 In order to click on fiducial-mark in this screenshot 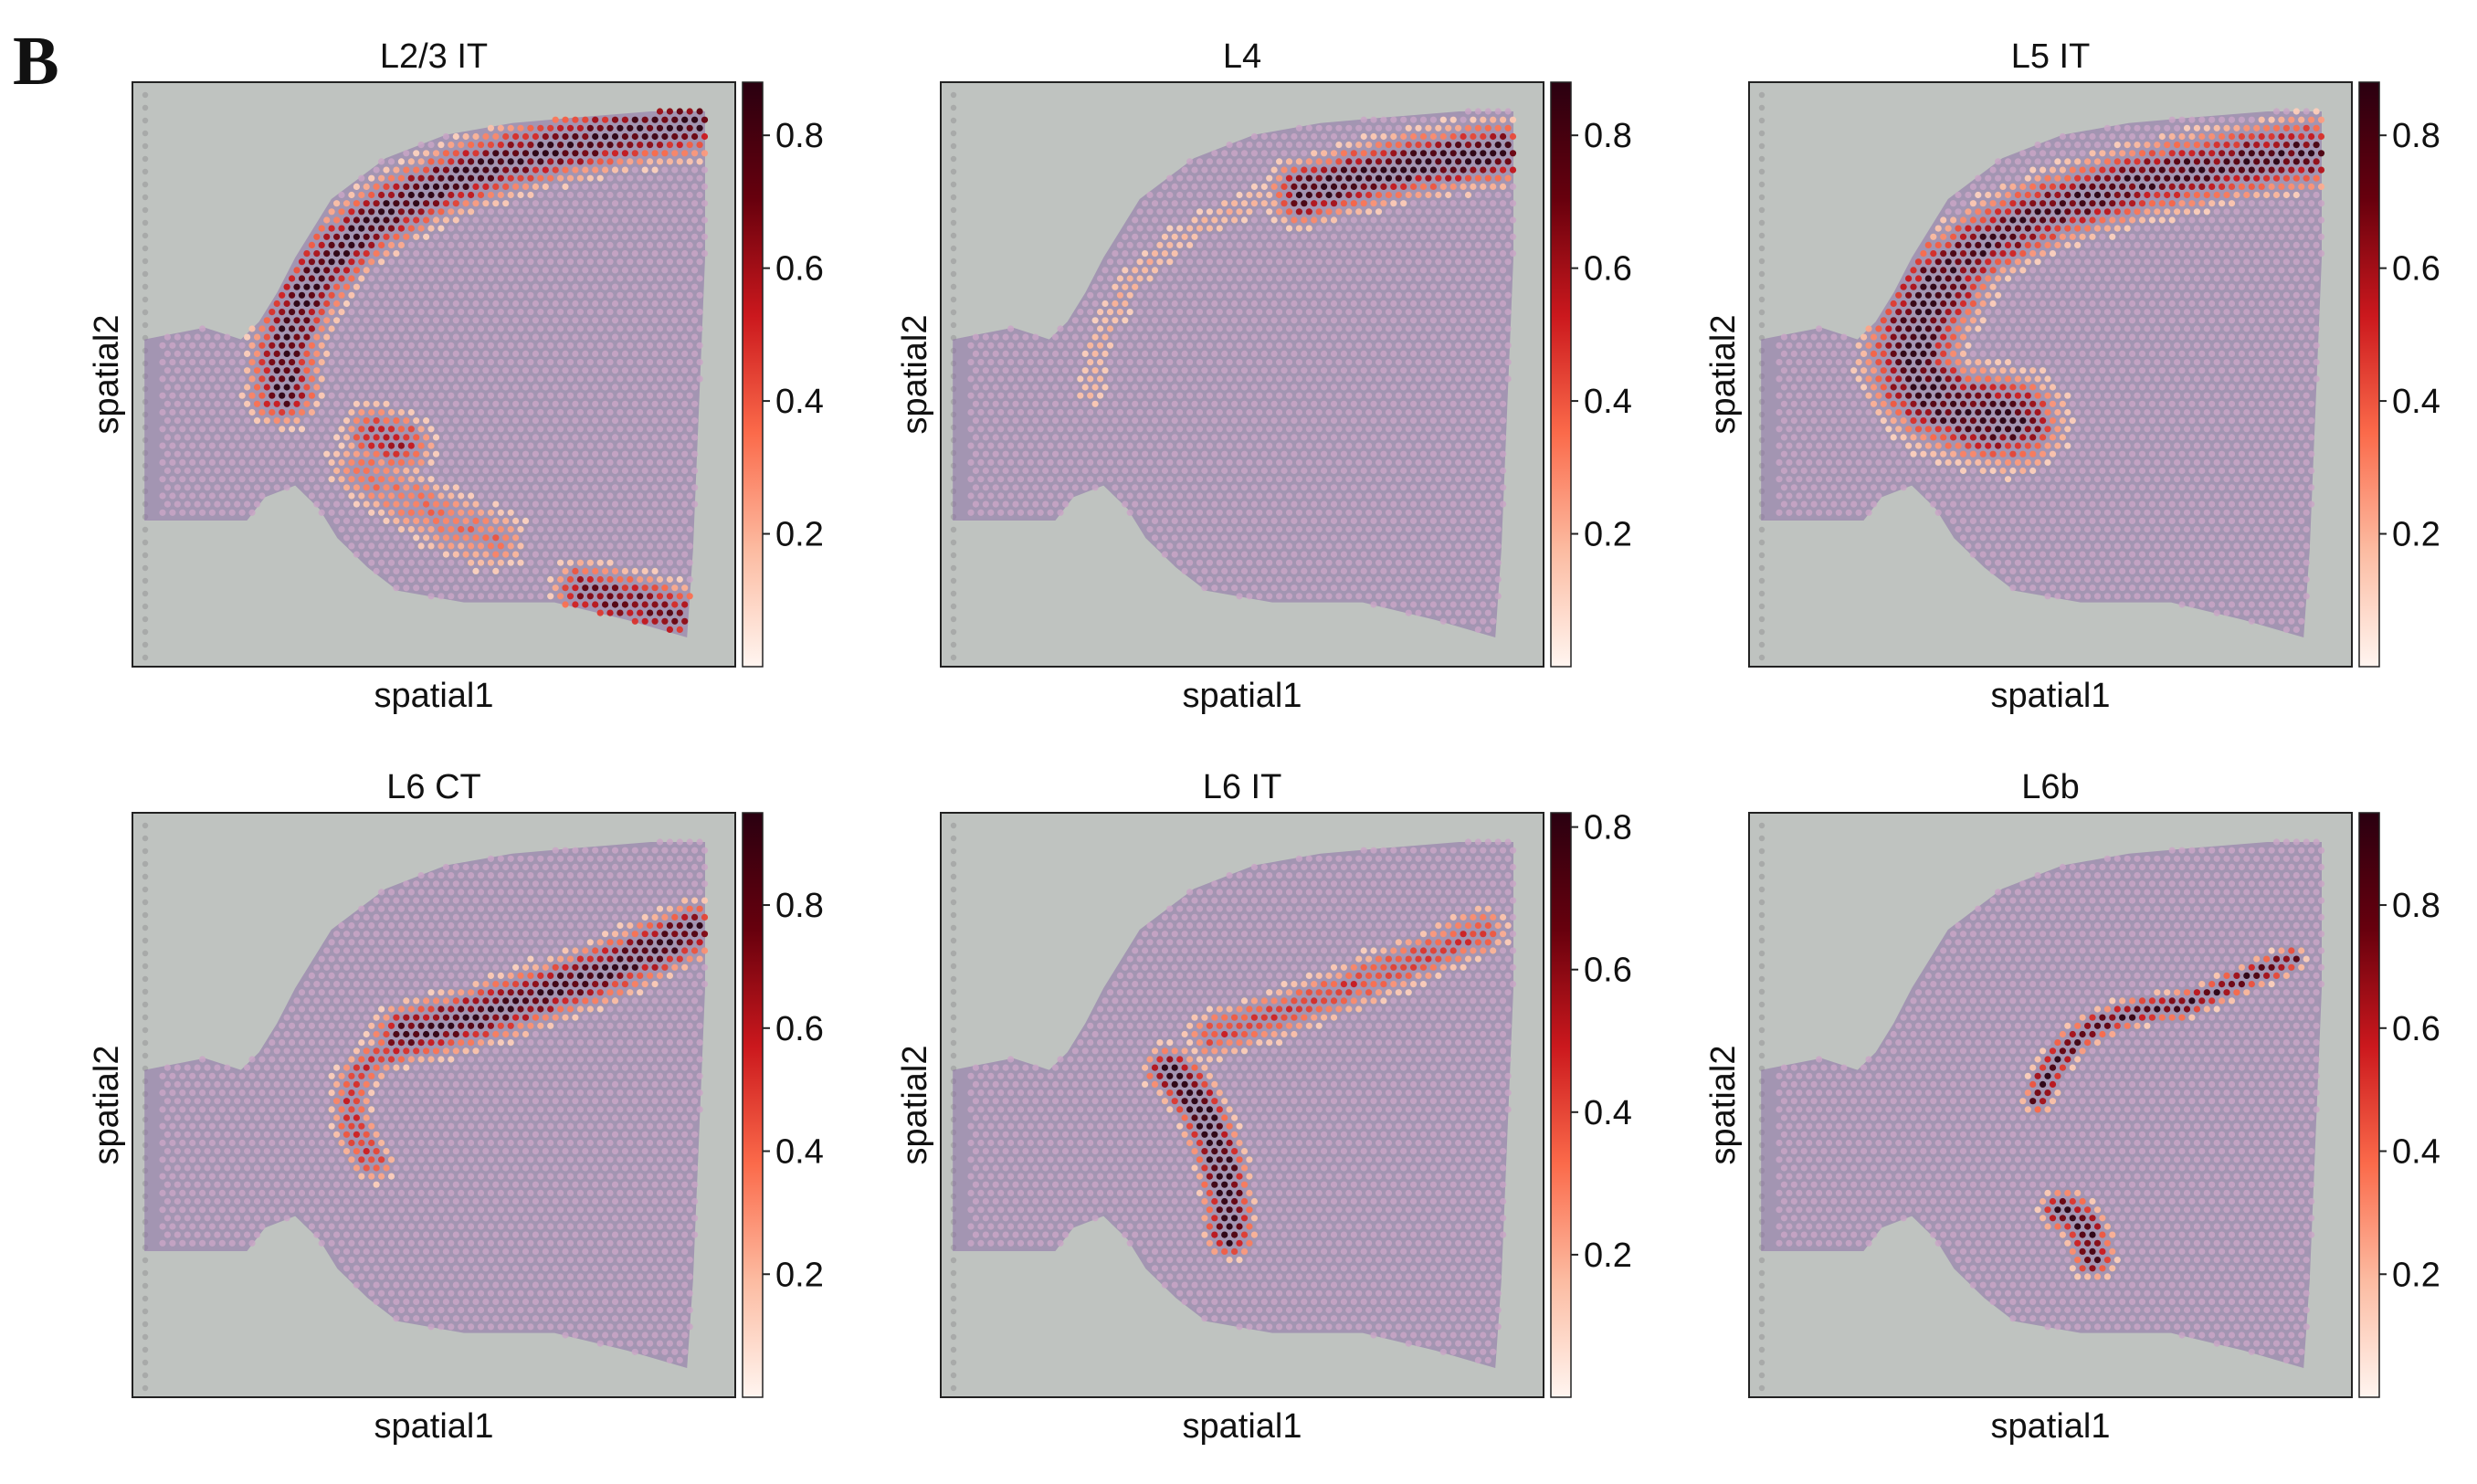, I will do `click(953, 299)`.